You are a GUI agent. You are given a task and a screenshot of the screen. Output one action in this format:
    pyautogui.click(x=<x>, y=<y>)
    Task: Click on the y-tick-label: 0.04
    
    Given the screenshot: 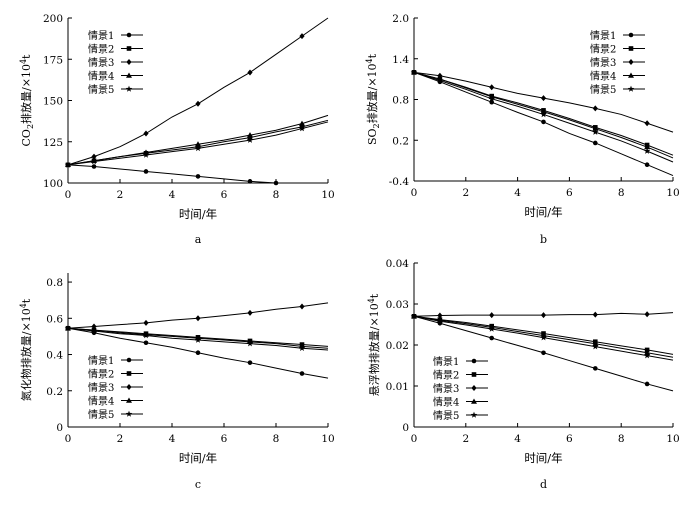 What is the action you would take?
    pyautogui.click(x=398, y=264)
    